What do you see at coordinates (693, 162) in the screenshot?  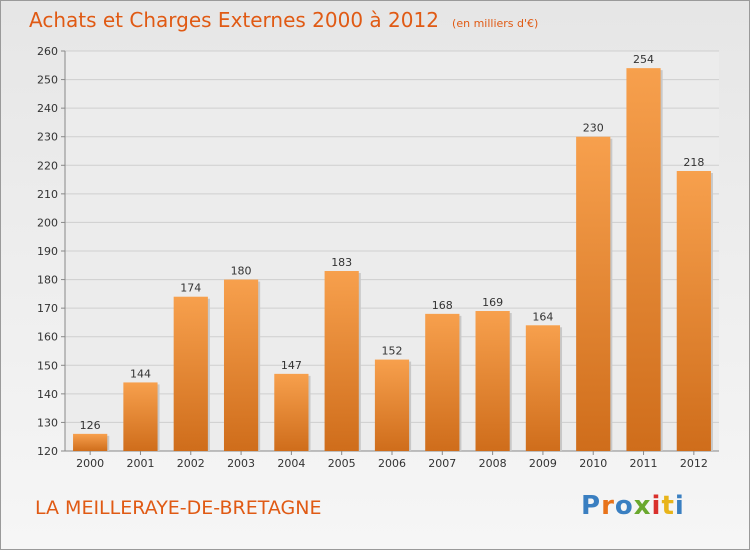 I see `data-label: 218` at bounding box center [693, 162].